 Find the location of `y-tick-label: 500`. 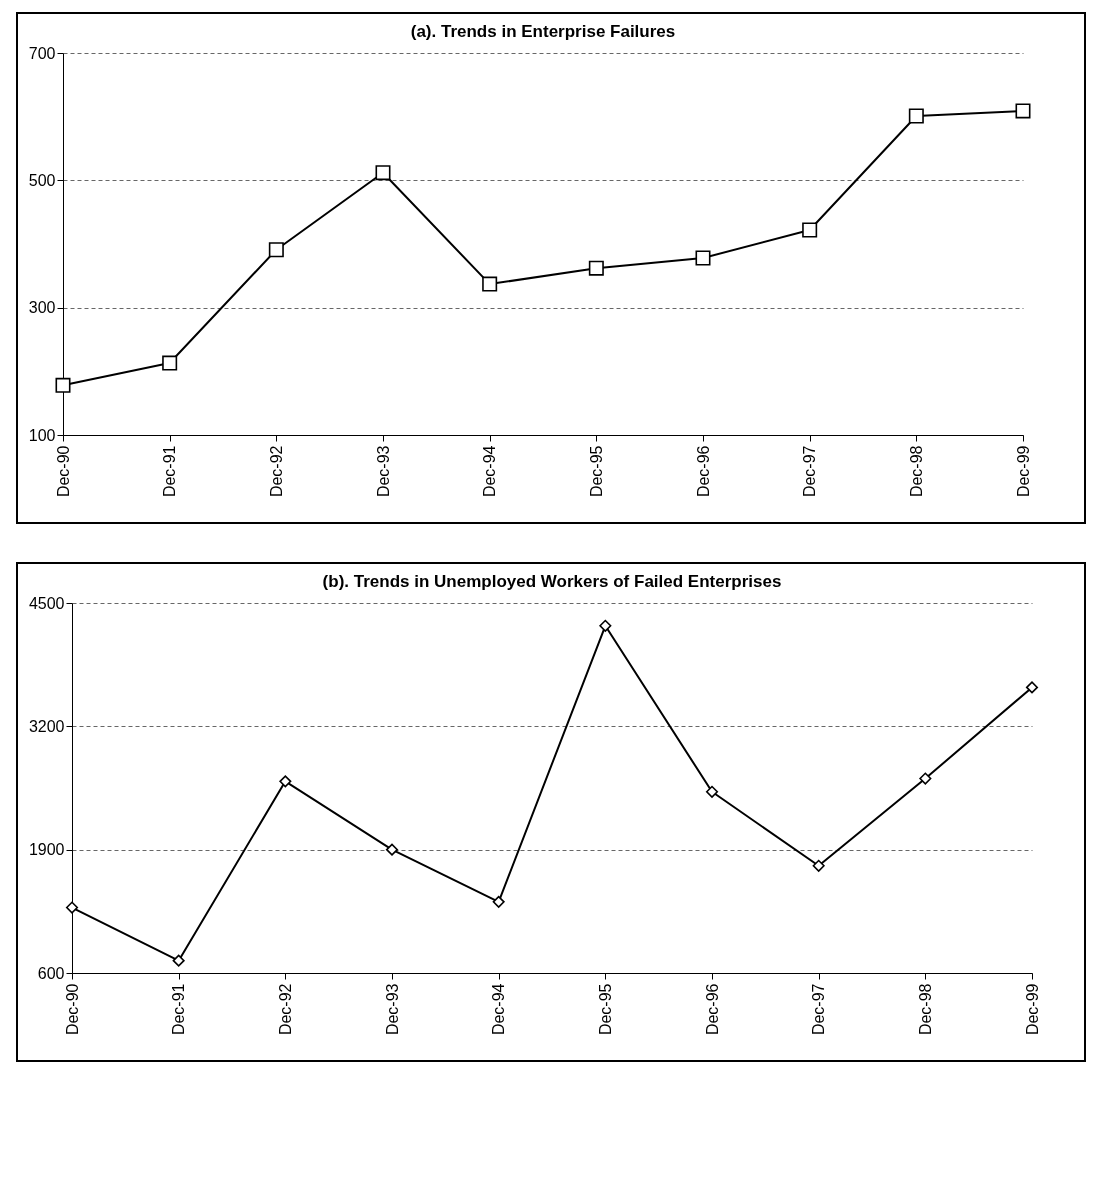

y-tick-label: 500 is located at coordinates (42, 180).